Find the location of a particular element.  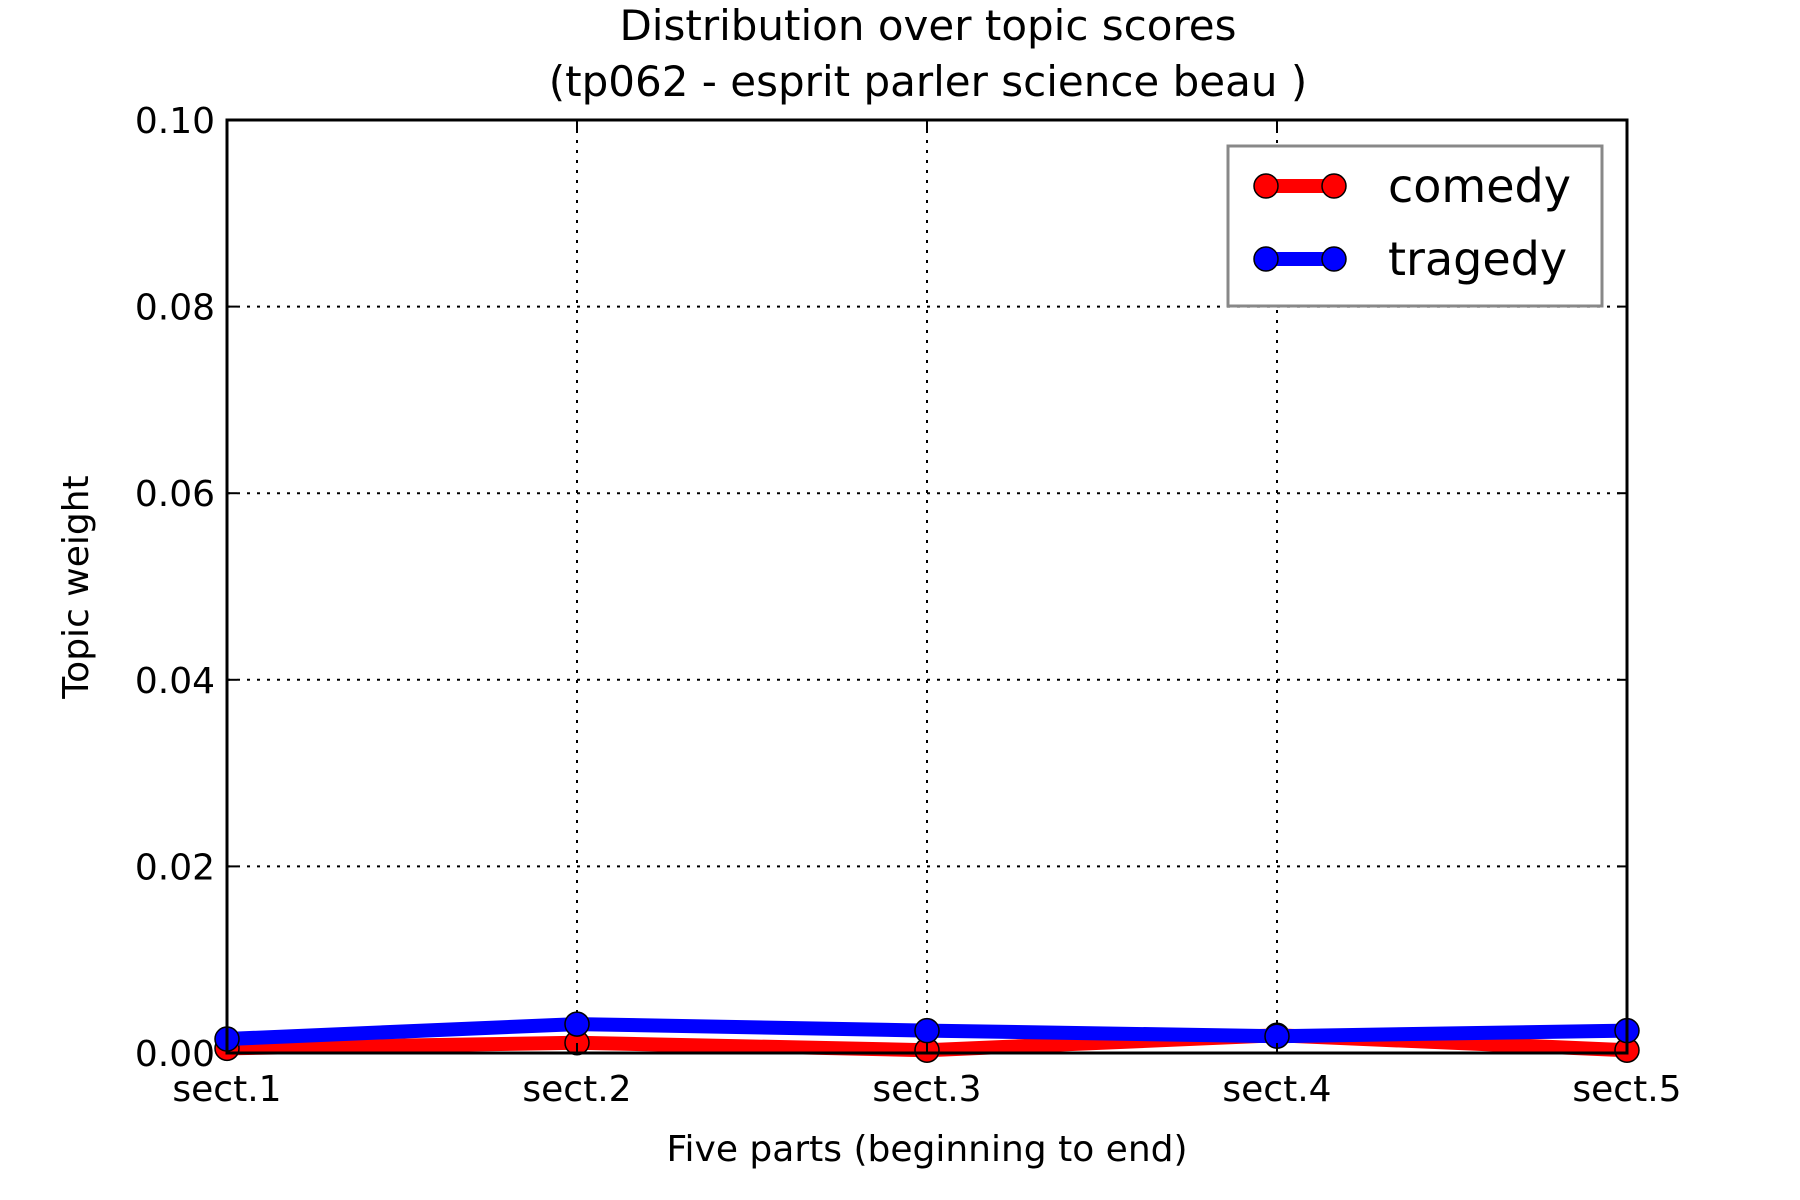

series-group is located at coordinates (927, 1037).